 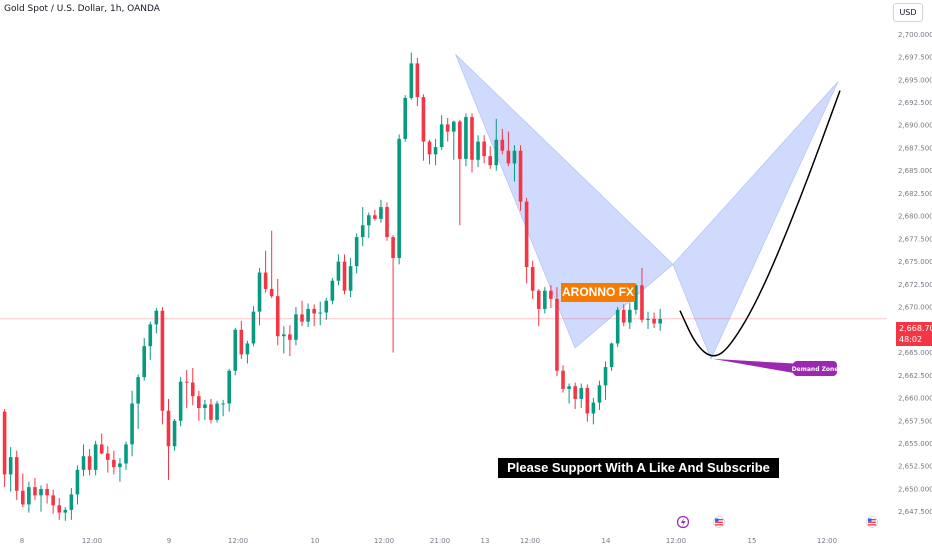 What do you see at coordinates (915, 239) in the screenshot?
I see `price-tick-label: 2,677.500` at bounding box center [915, 239].